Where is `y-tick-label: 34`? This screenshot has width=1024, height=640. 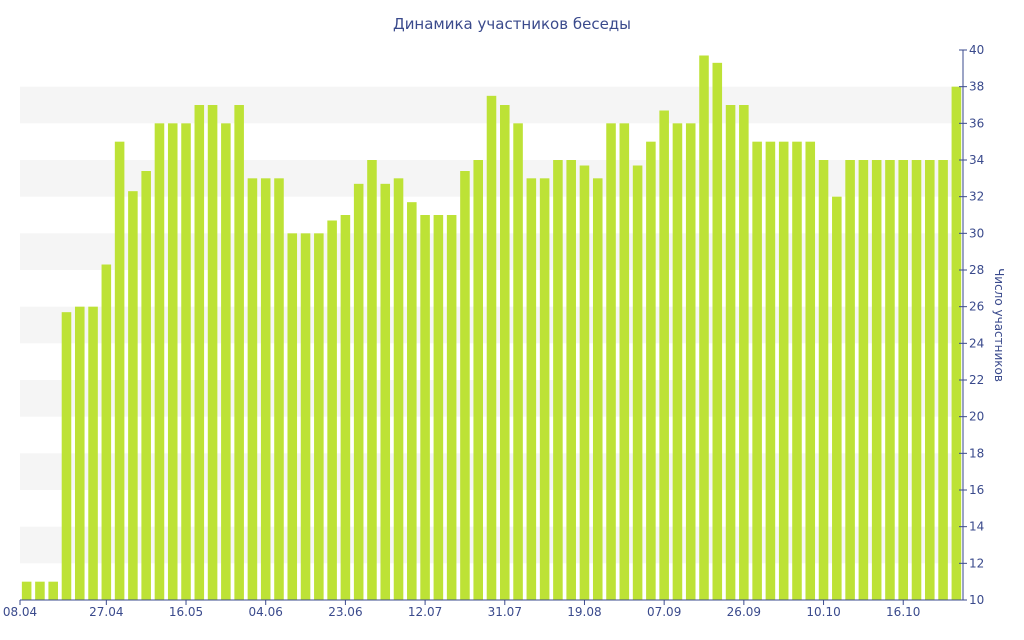
y-tick-label: 34 is located at coordinates (976, 160).